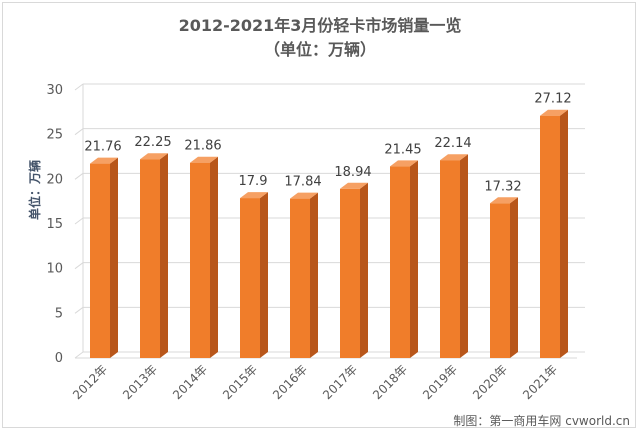 The height and width of the screenshot is (432, 640). What do you see at coordinates (54, 269) in the screenshot?
I see `y-tick-label: 10` at bounding box center [54, 269].